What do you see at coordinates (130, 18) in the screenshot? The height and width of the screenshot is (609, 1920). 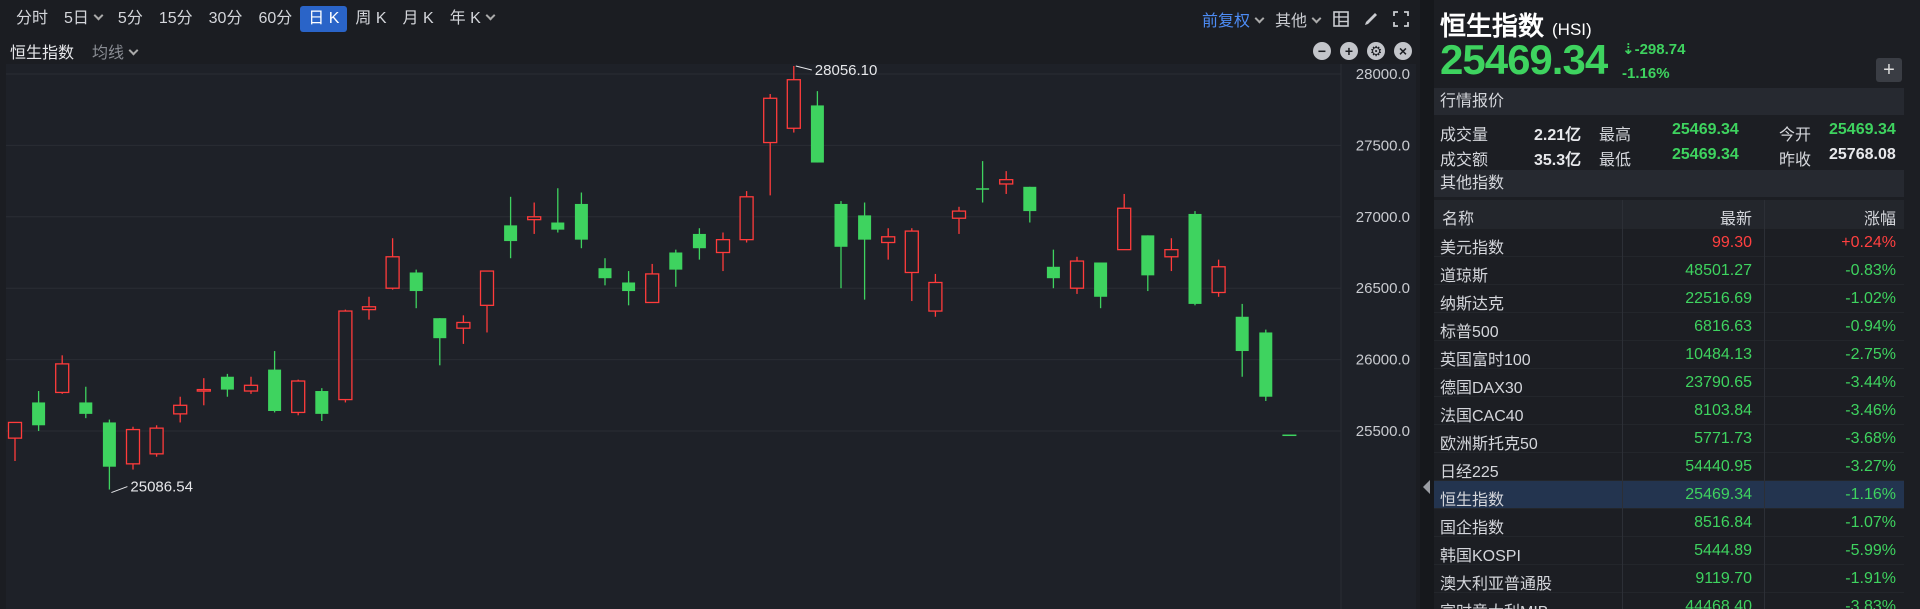 I see `timeframe-tab: 5分` at bounding box center [130, 18].